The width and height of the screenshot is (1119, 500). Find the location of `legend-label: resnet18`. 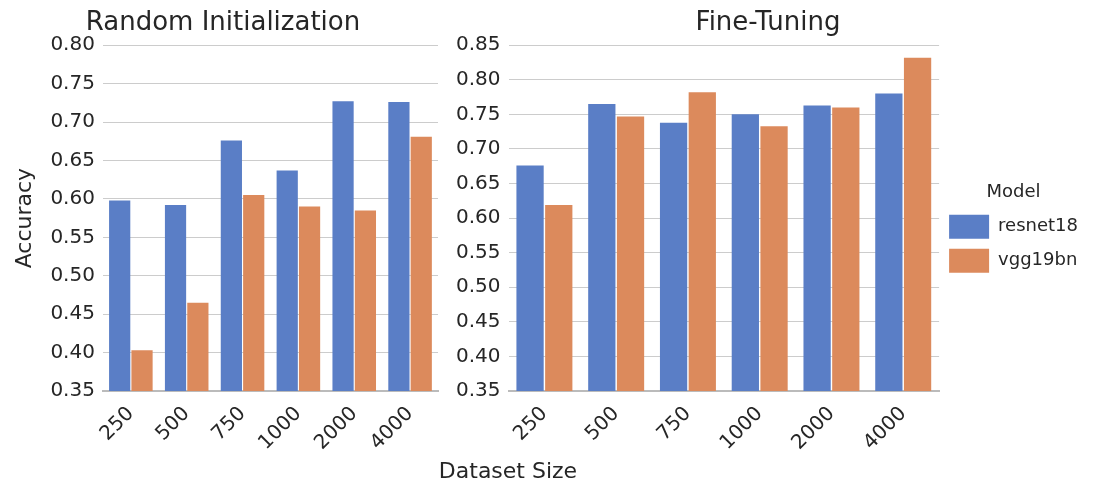

legend-label: resnet18 is located at coordinates (1038, 225).